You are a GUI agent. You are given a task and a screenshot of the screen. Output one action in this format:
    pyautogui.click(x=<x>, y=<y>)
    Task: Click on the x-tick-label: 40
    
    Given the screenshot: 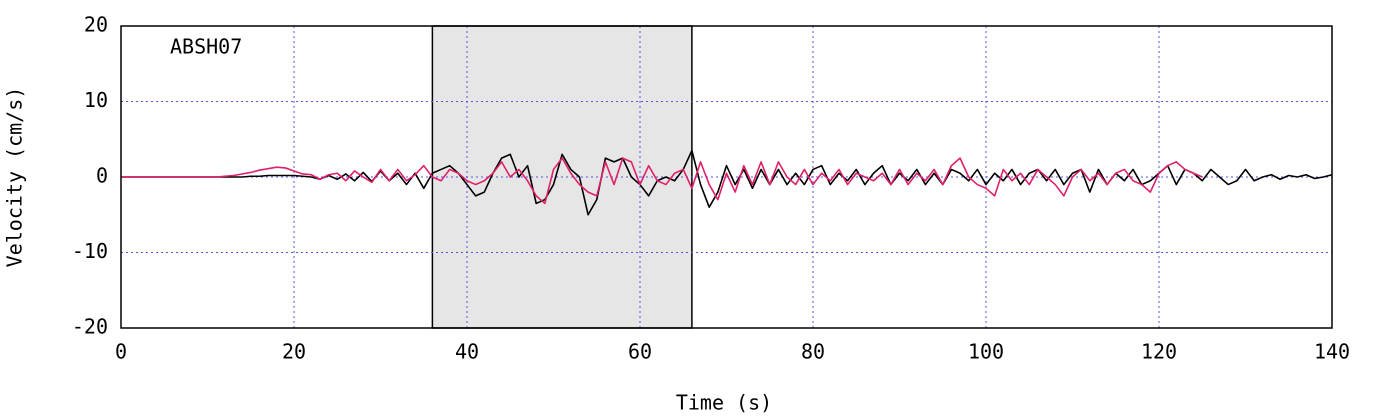 What is the action you would take?
    pyautogui.click(x=467, y=352)
    